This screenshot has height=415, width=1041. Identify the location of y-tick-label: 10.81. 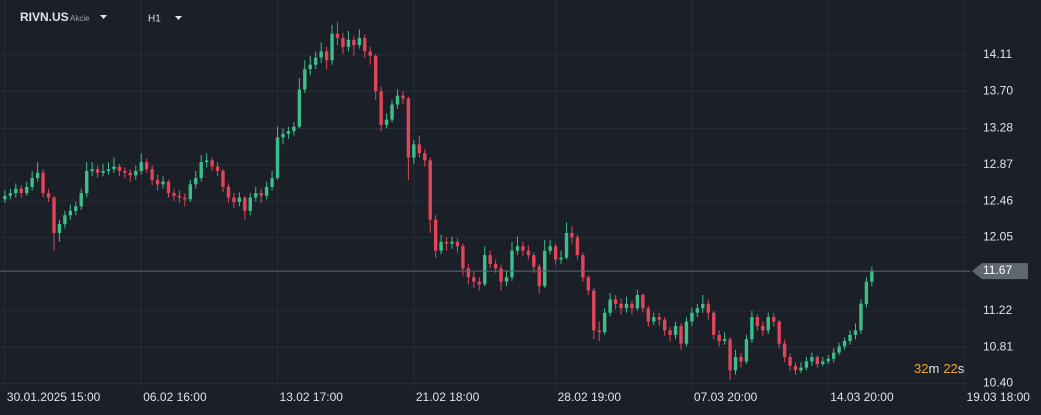
(998, 346).